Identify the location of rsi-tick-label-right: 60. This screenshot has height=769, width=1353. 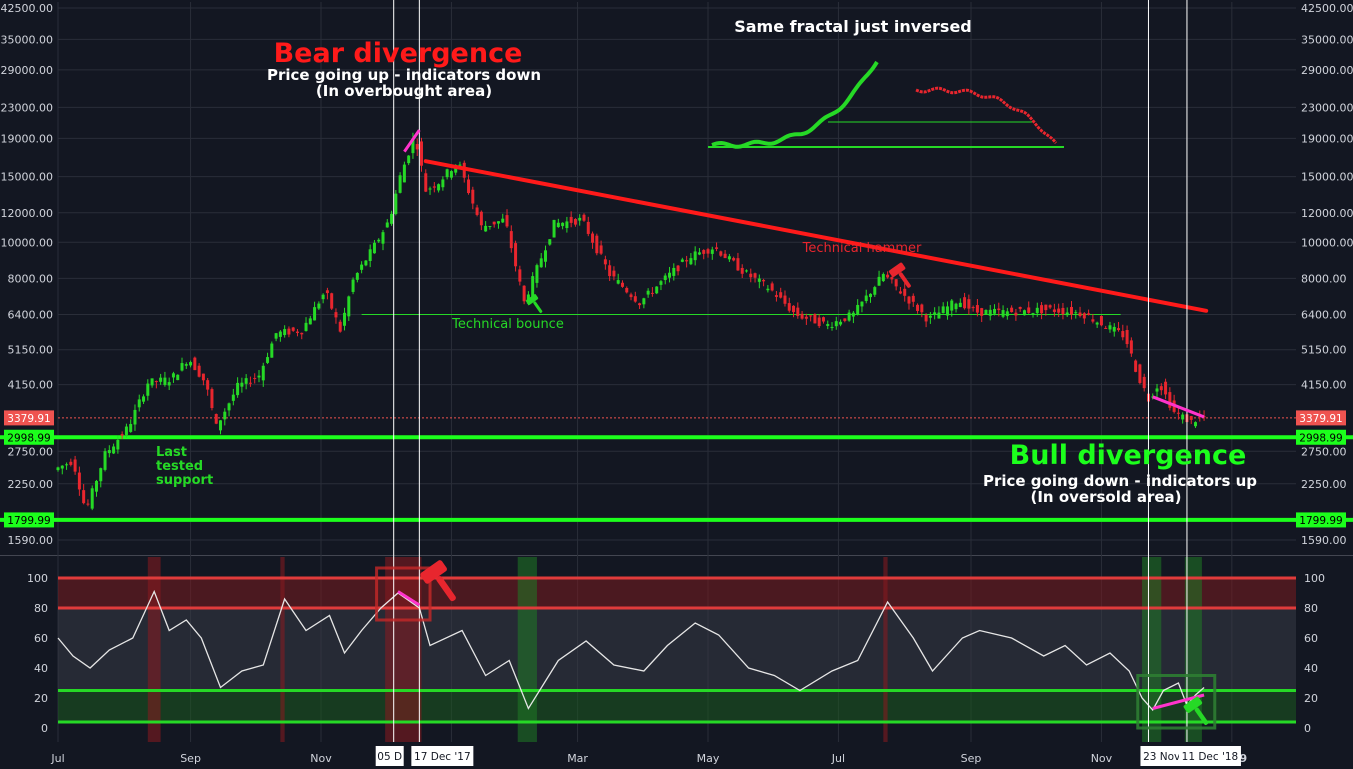
(1311, 638).